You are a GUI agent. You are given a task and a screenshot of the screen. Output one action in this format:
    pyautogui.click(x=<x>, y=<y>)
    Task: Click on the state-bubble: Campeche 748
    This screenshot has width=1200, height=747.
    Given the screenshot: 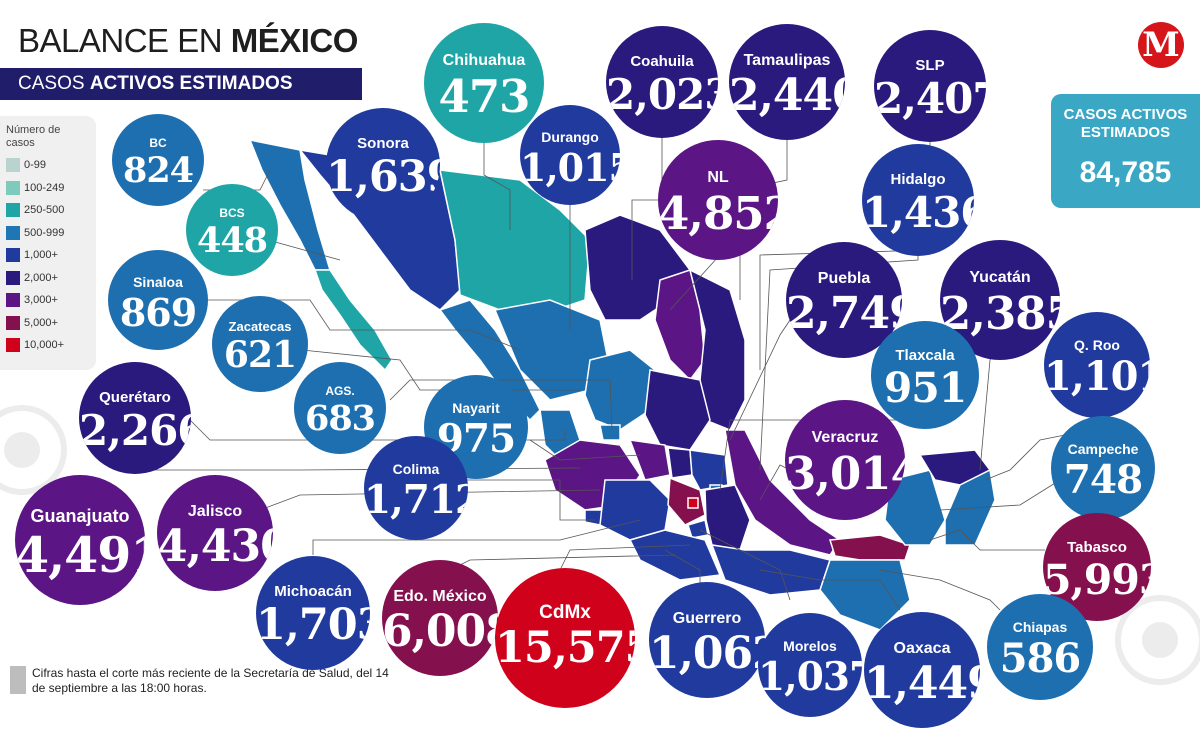 What is the action you would take?
    pyautogui.click(x=1103, y=468)
    